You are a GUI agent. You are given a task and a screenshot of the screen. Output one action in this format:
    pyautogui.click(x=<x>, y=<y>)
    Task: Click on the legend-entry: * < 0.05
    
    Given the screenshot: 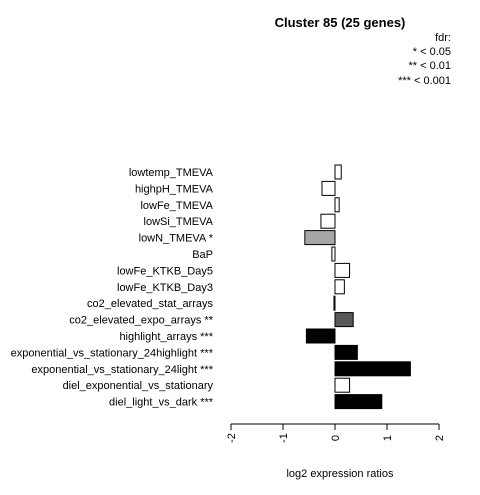 What is the action you would take?
    pyautogui.click(x=432, y=52)
    